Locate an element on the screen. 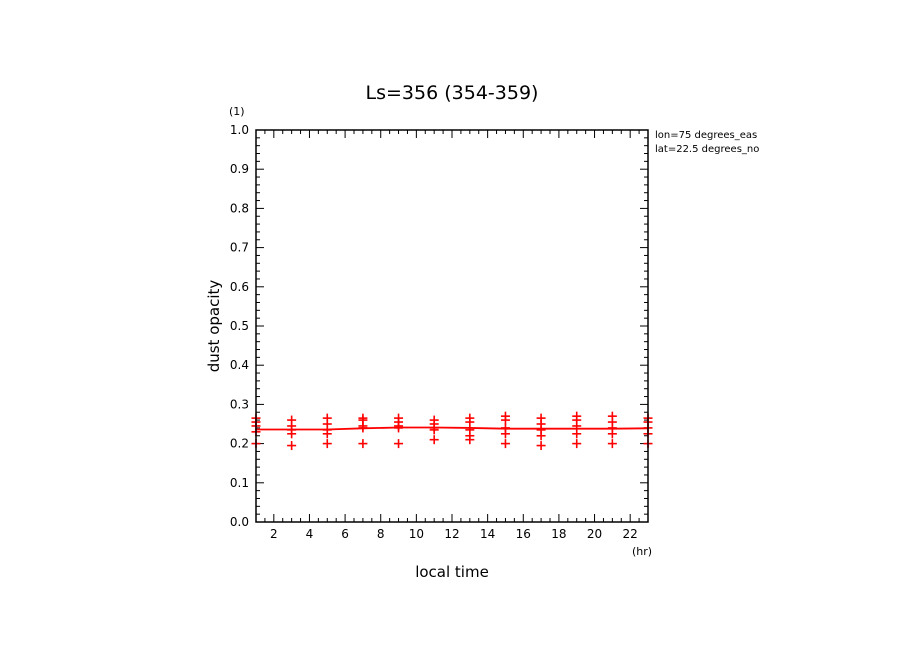  y-tick-label: 0.2 is located at coordinates (239, 444).